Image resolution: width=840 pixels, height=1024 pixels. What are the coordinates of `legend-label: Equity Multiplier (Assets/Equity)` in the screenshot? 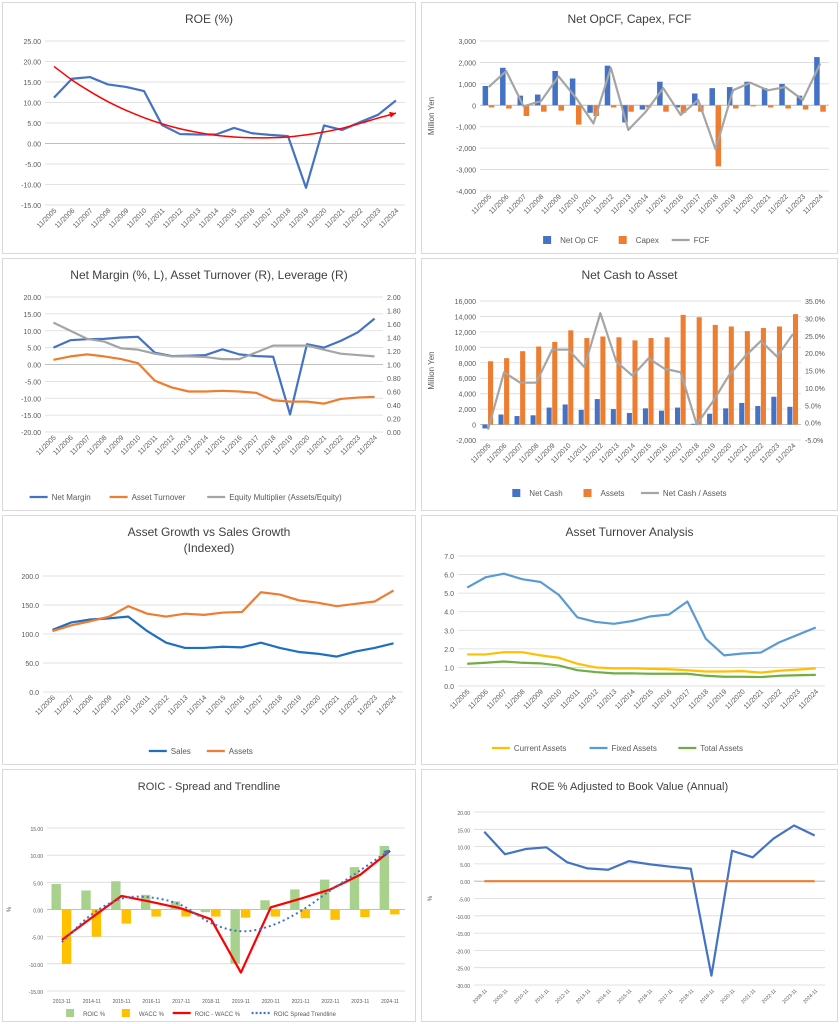 It's located at (285, 497).